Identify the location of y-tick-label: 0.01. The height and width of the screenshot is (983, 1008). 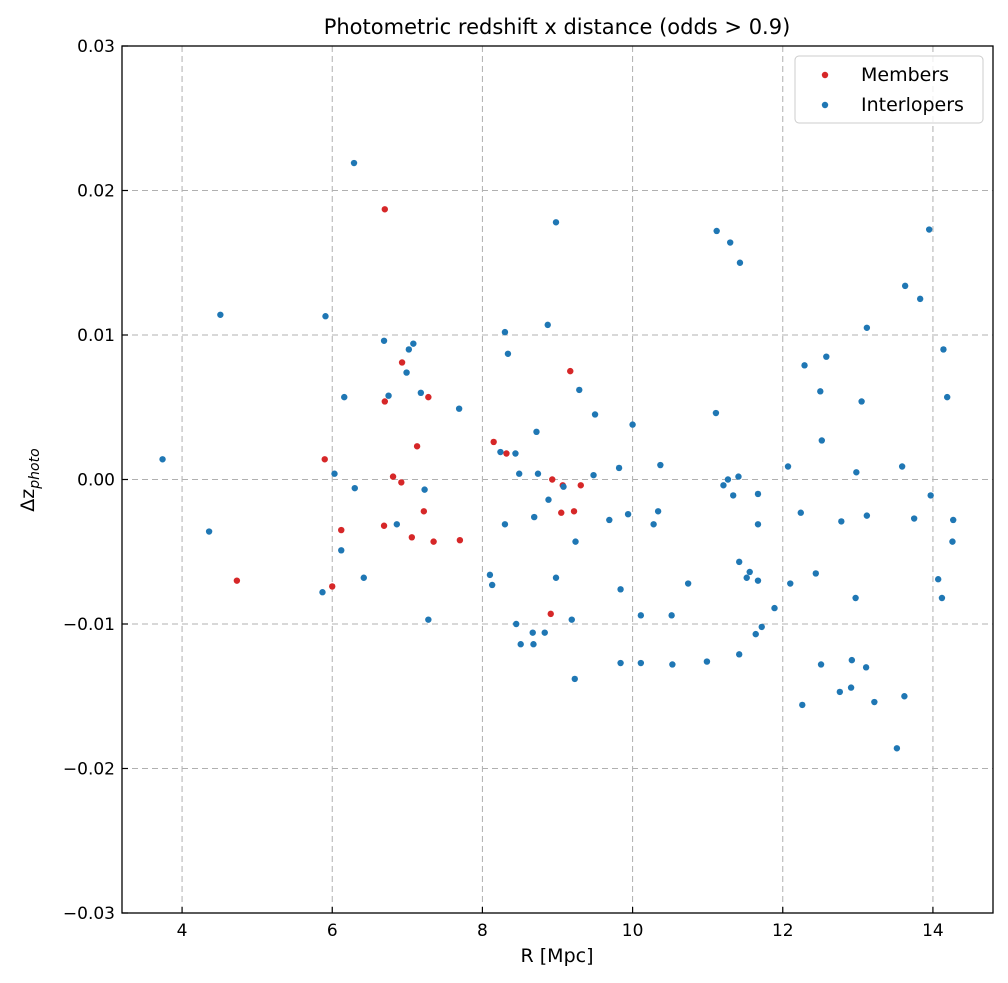
(96, 336).